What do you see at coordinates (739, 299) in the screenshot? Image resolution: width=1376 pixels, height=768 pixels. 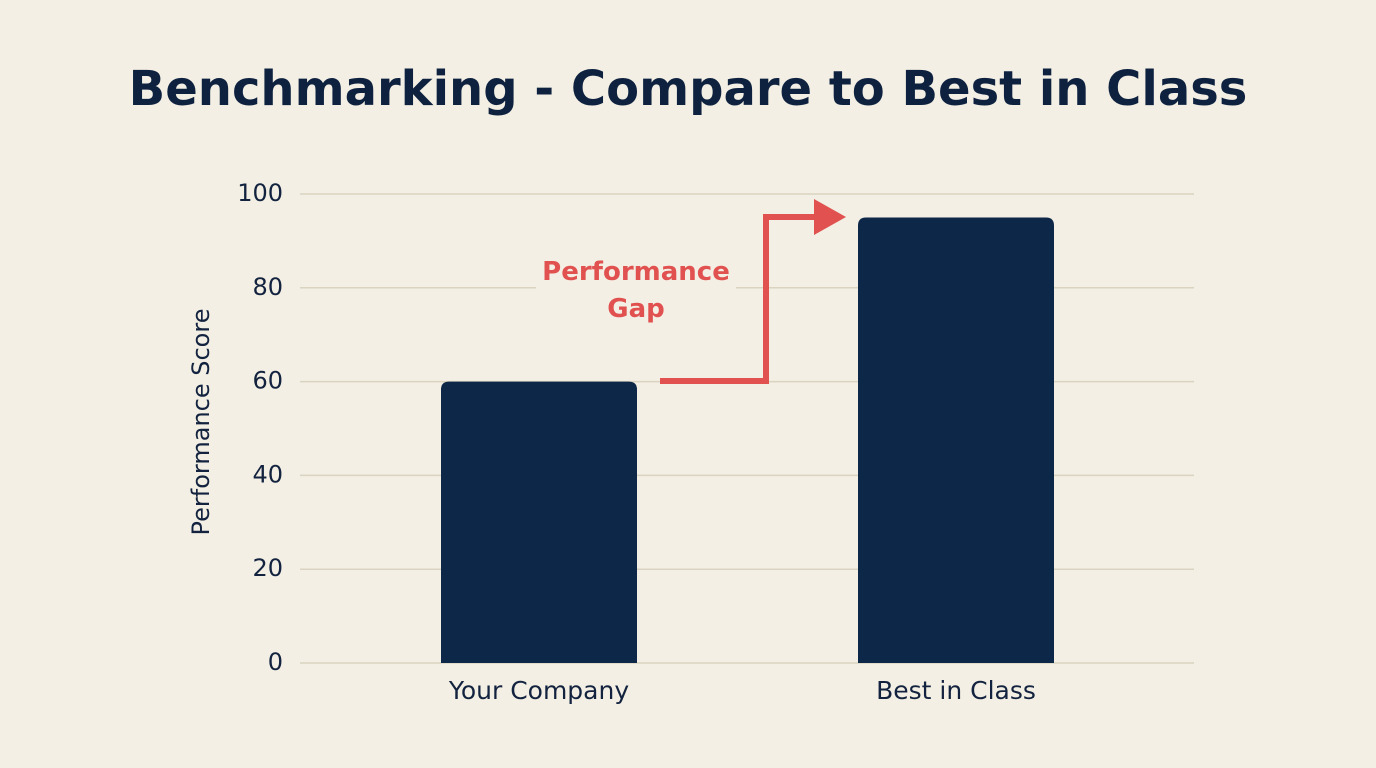 I see `arrow-line` at bounding box center [739, 299].